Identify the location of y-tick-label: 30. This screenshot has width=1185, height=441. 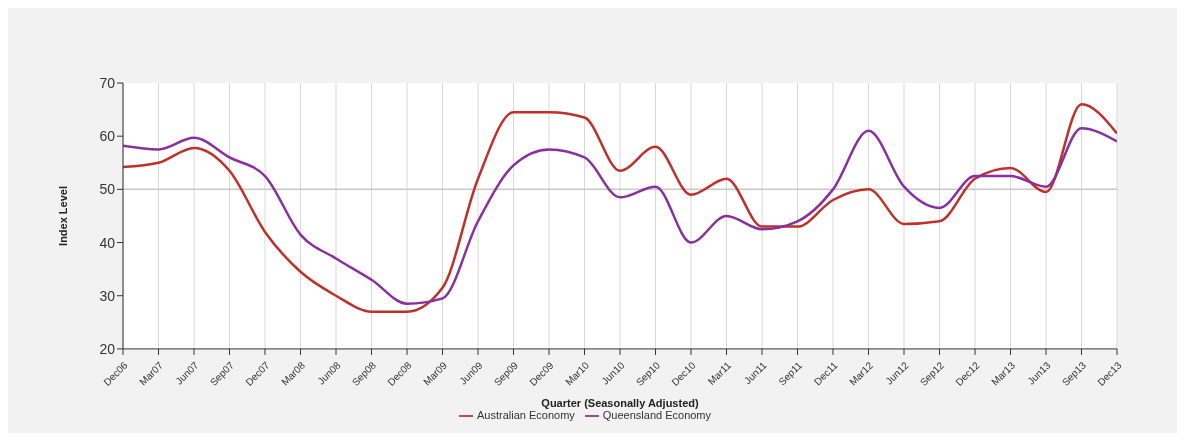
(107, 295).